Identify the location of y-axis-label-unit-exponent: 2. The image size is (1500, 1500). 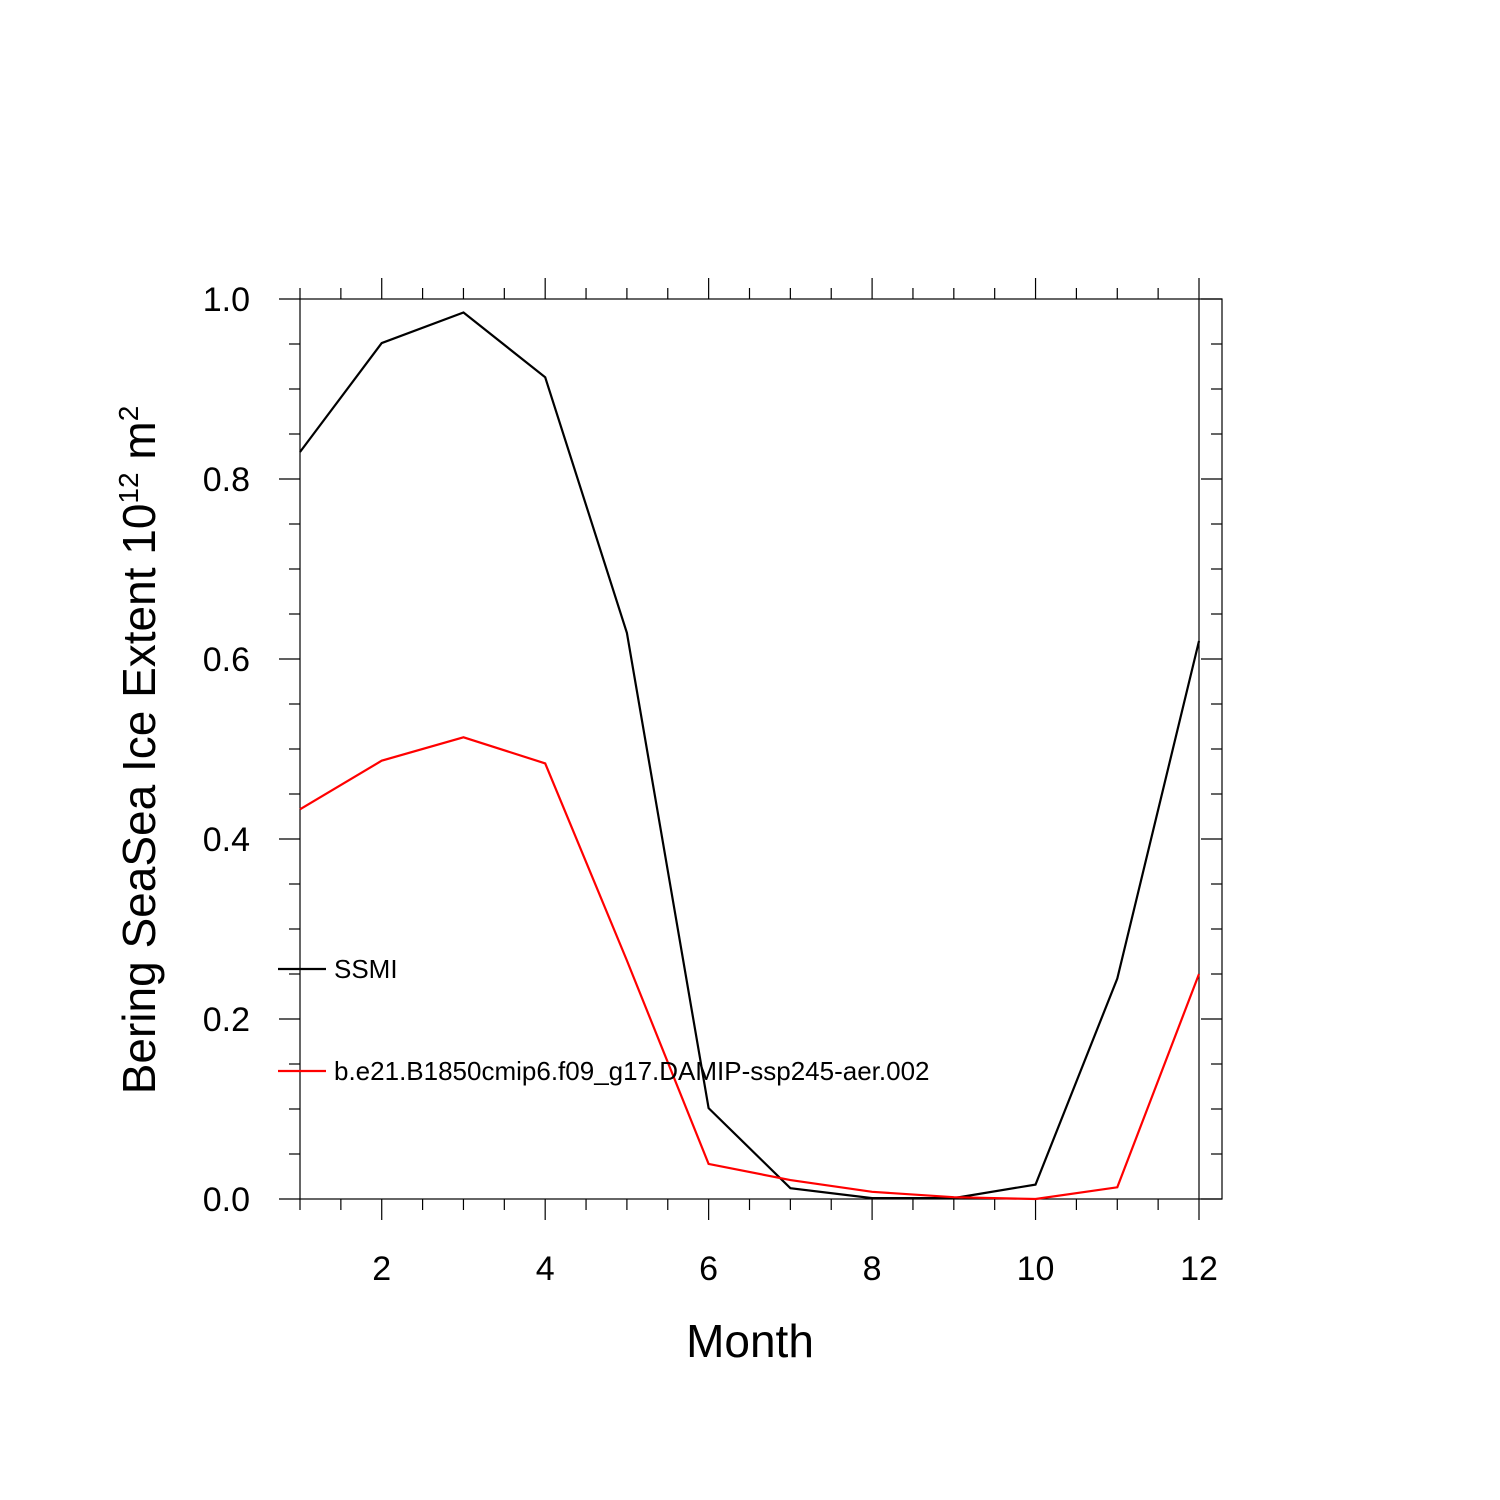
(128, 414).